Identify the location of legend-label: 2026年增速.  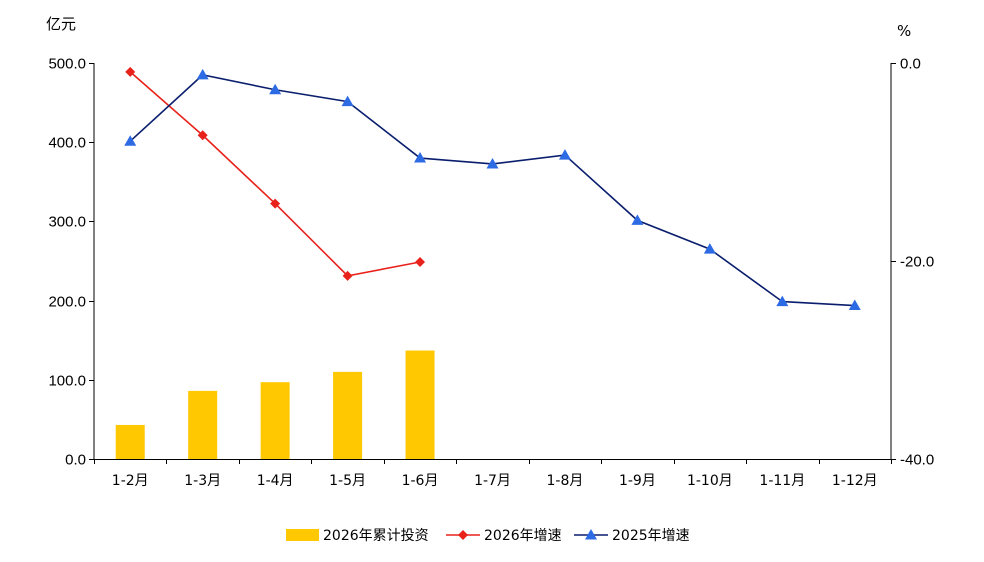
(523, 536).